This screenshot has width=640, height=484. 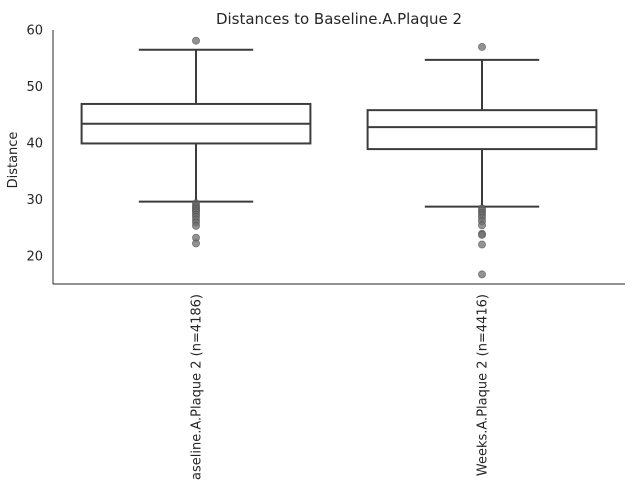 What do you see at coordinates (339, 19) in the screenshot?
I see `chart-title: Distances to Baseline.A.Plaque 2` at bounding box center [339, 19].